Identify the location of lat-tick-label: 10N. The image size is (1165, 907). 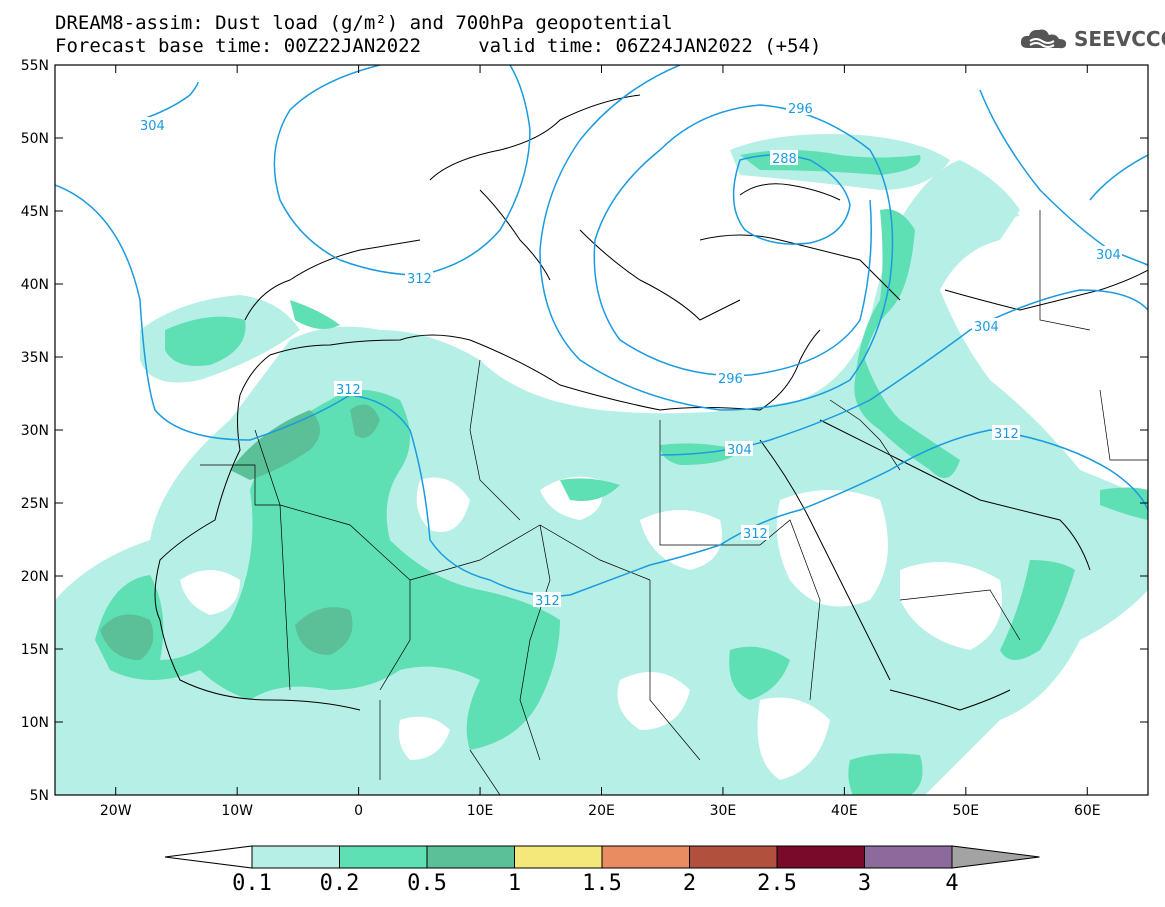
(35, 723).